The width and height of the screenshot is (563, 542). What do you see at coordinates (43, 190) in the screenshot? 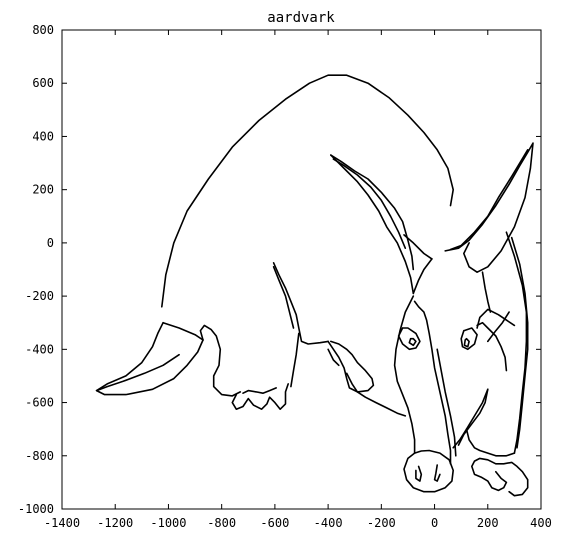
I see `y-tick-label: 200` at bounding box center [43, 190].